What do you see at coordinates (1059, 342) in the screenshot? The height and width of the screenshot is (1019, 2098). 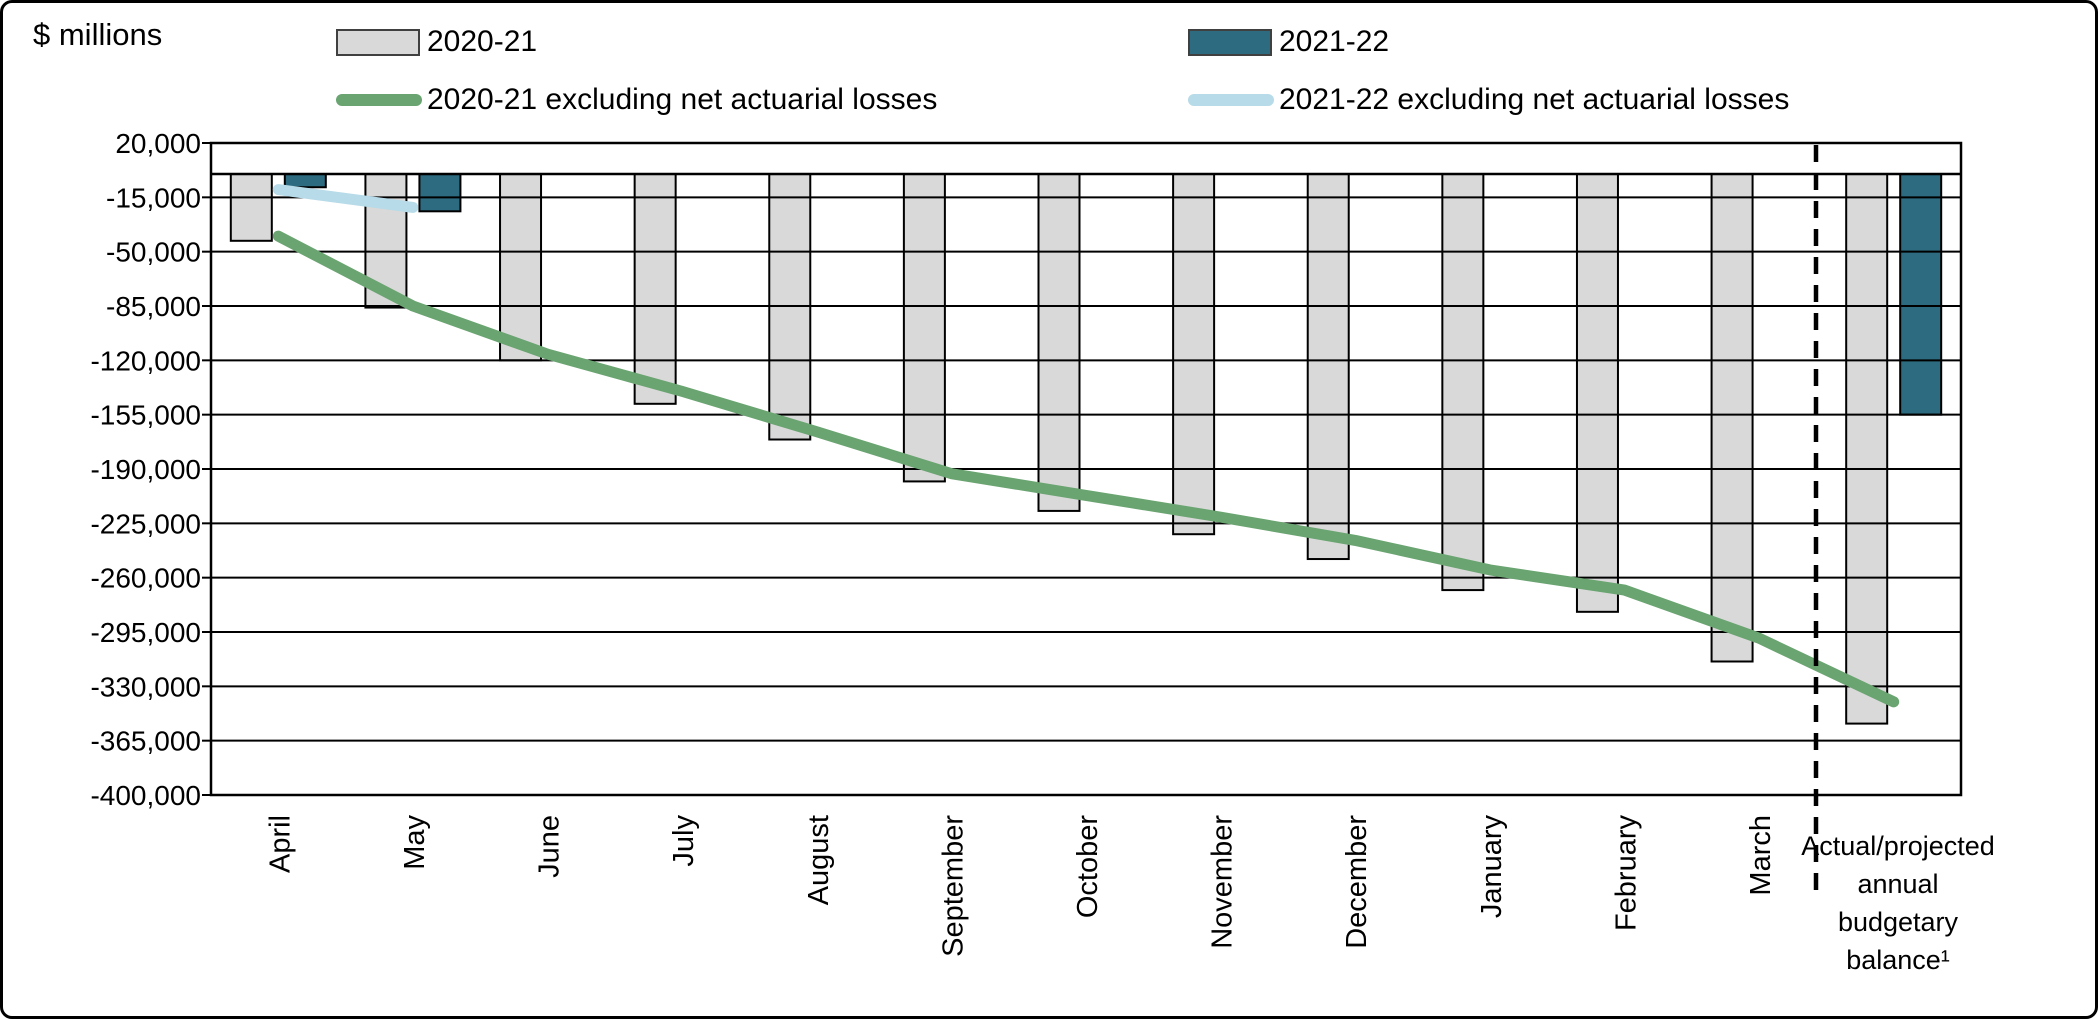 I see `bar-2020-21-october` at bounding box center [1059, 342].